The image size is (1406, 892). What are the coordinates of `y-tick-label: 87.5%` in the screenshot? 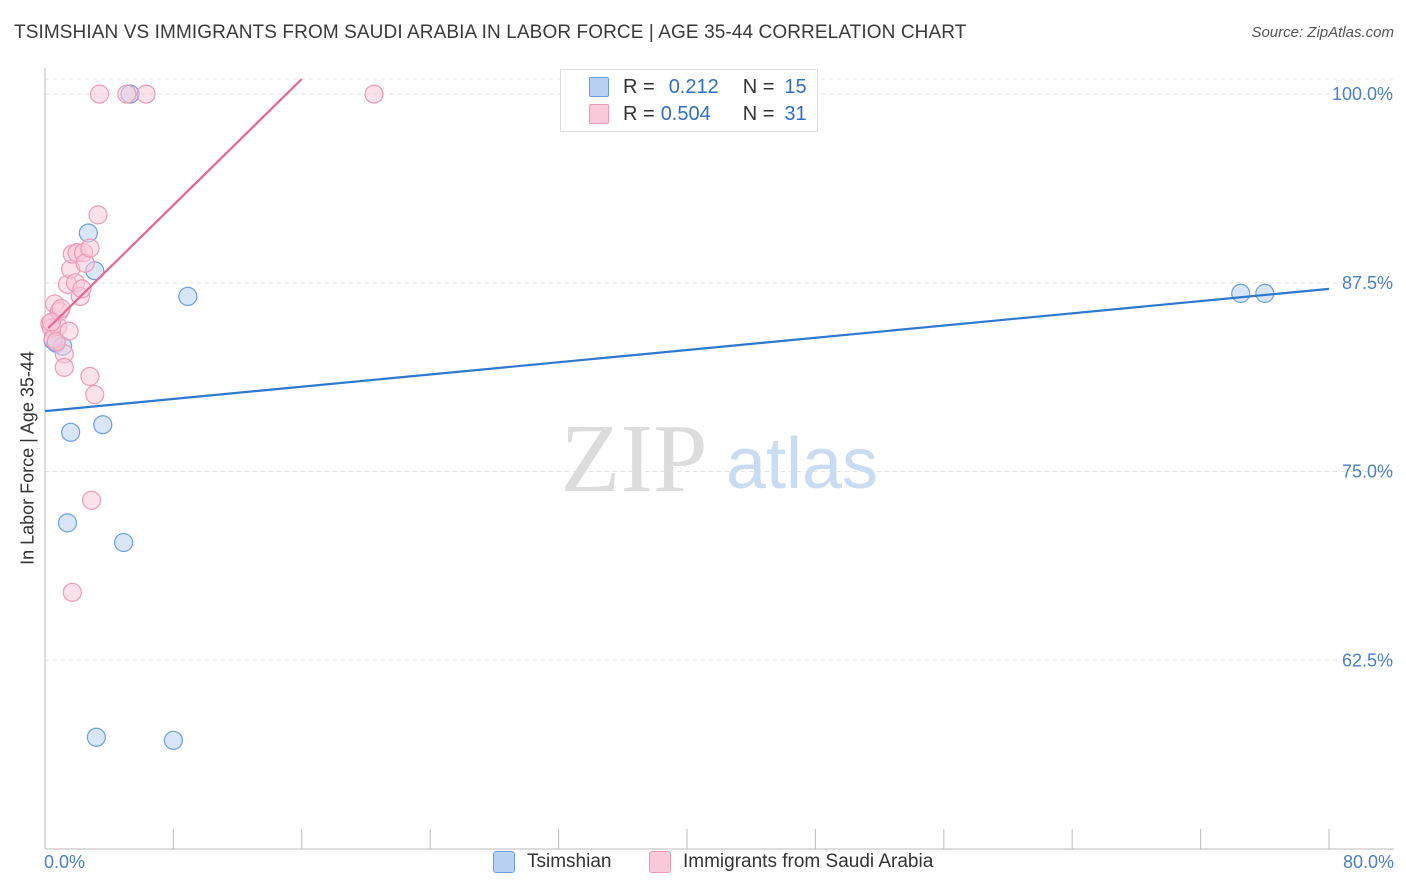 It's located at (1367, 283).